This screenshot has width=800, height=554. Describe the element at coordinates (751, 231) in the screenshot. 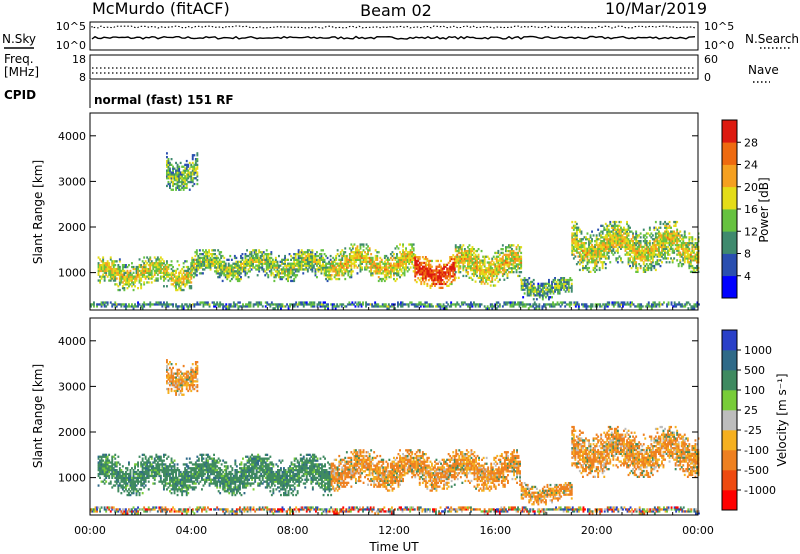

I see `colorbar-tick-label-4: 12` at that location.